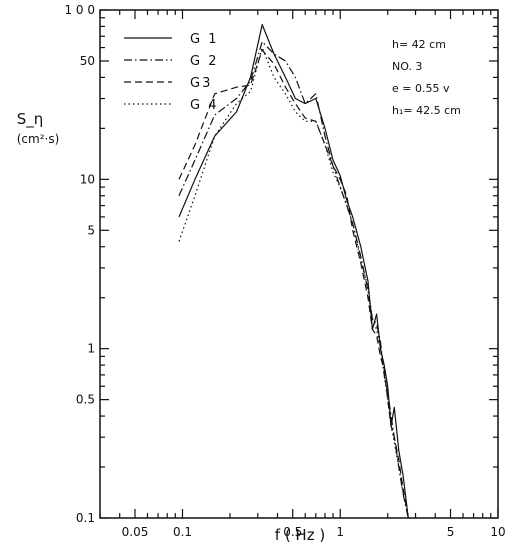  What do you see at coordinates (182, 532) in the screenshot?
I see `x-tick-label: 0.1` at bounding box center [182, 532].